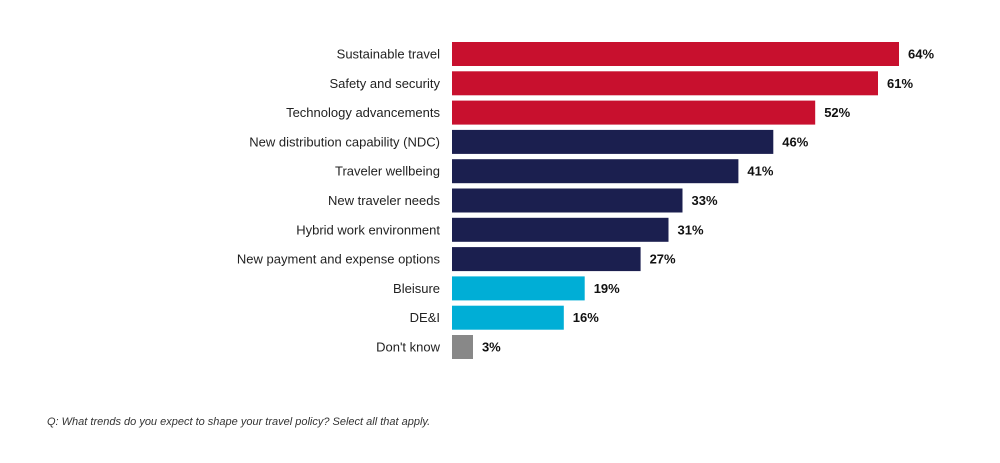 This screenshot has height=463, width=1000. What do you see at coordinates (388, 54) in the screenshot?
I see `category-label-sustainable-travel: Sustainable travel` at bounding box center [388, 54].